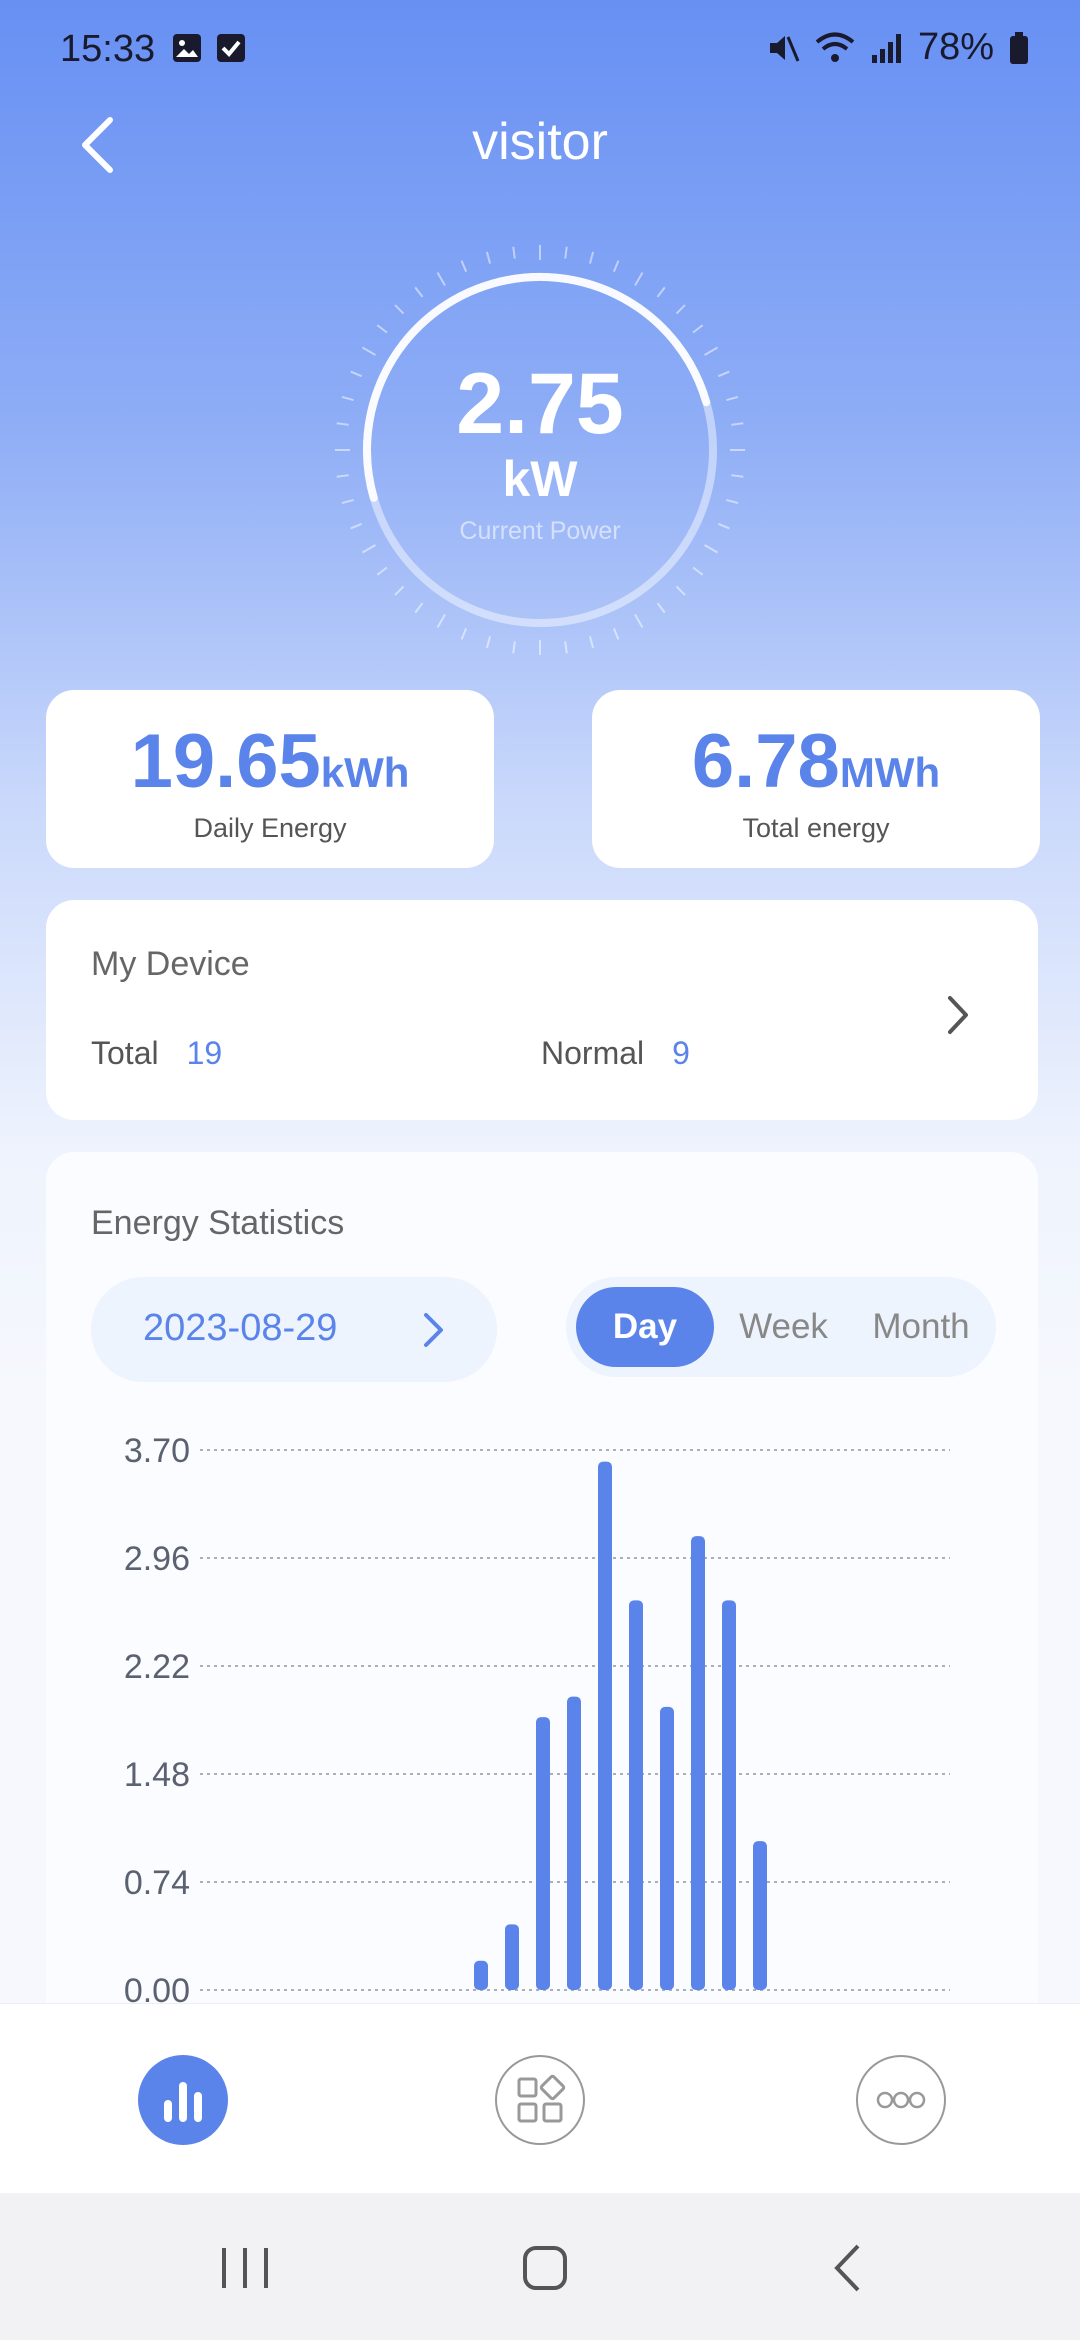 The image size is (1080, 2340). I want to click on bottom-nav, so click(540, 2098).